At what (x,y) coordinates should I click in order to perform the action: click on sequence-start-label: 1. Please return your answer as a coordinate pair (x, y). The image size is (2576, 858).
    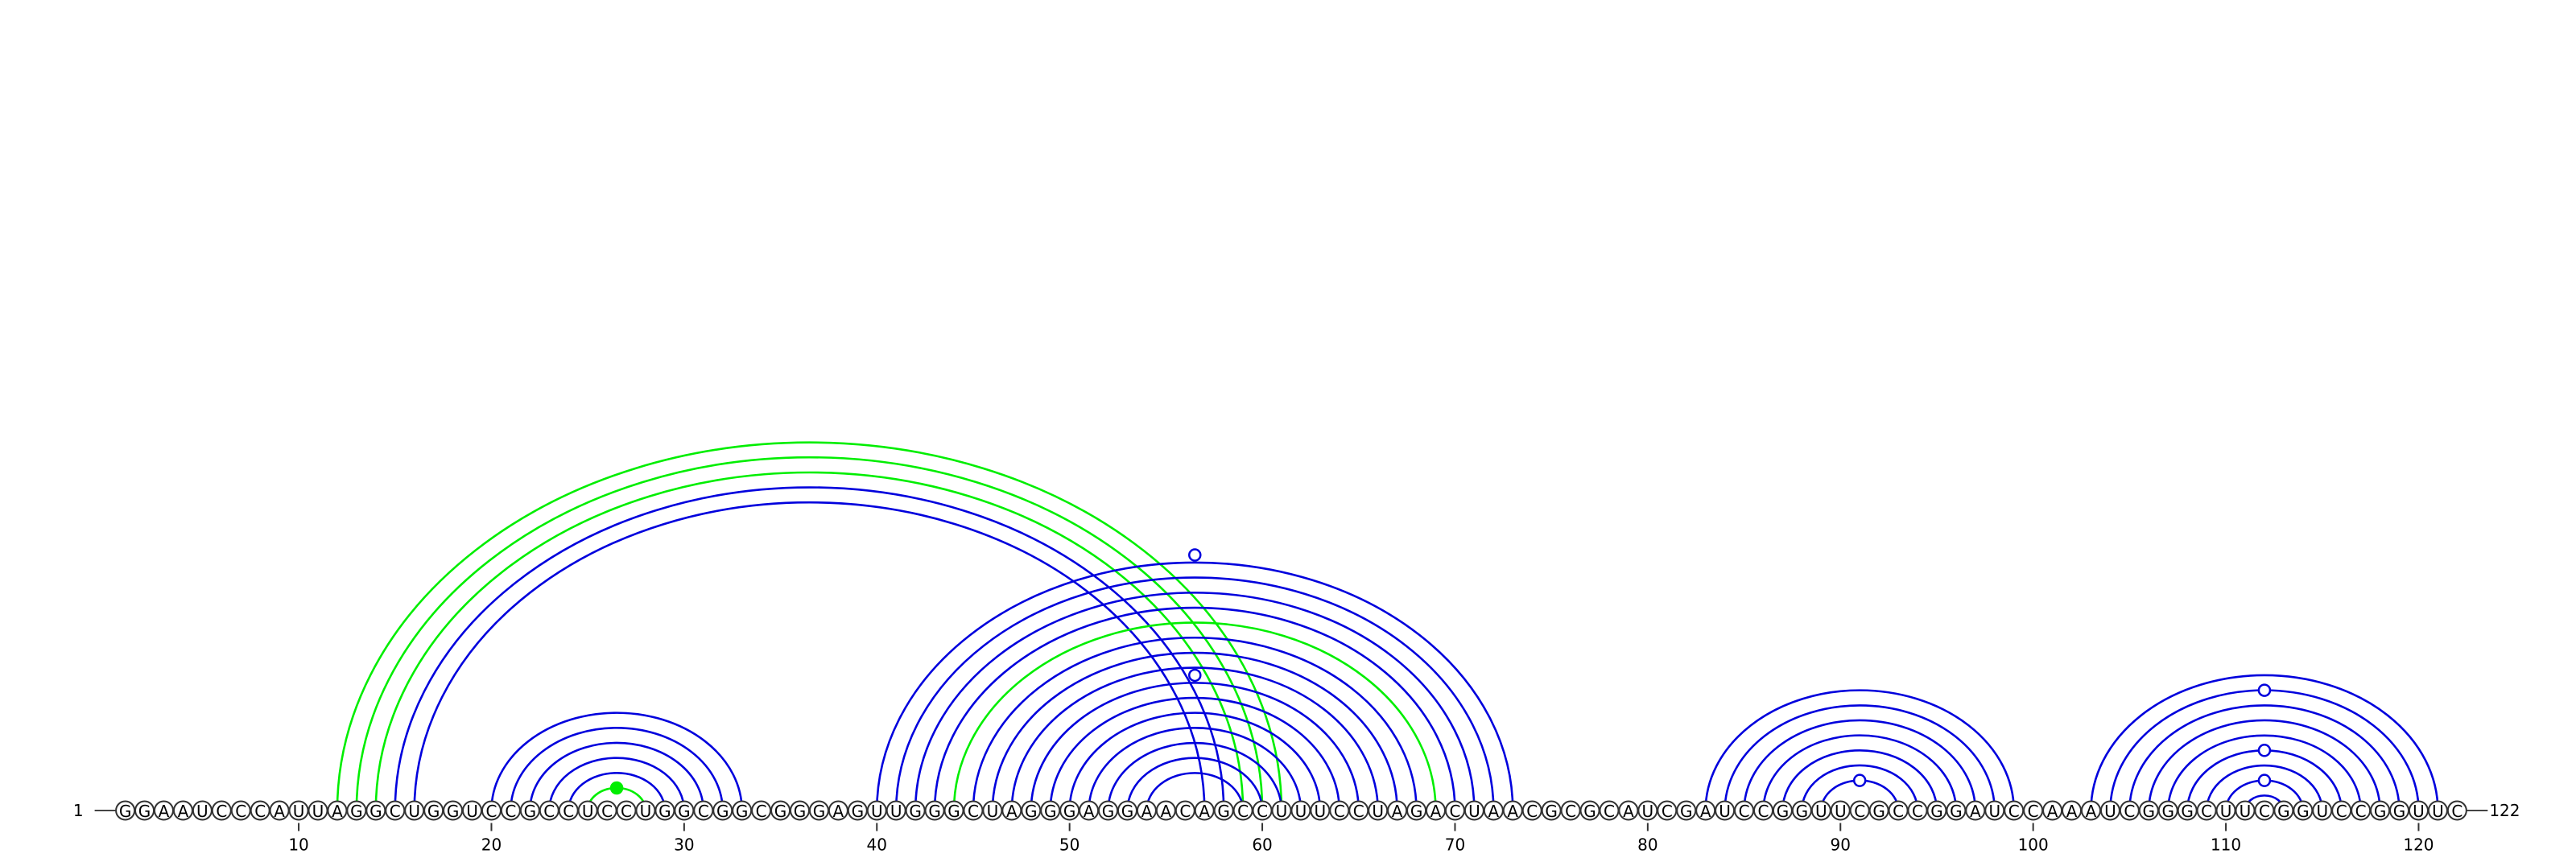
    Looking at the image, I should click on (78, 811).